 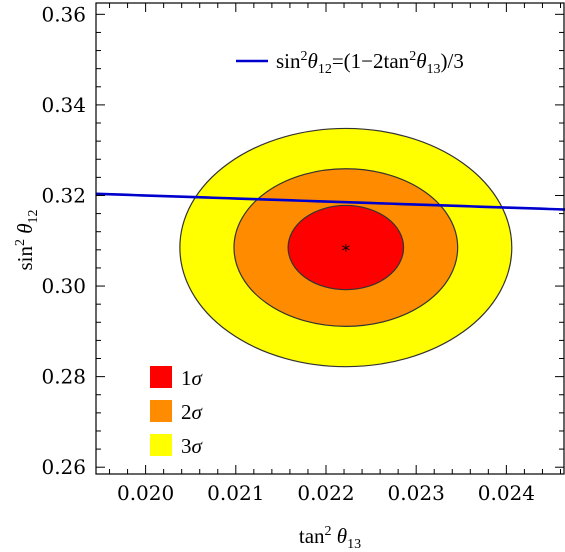 I want to click on y-tick-label: 0.36, so click(x=63, y=14).